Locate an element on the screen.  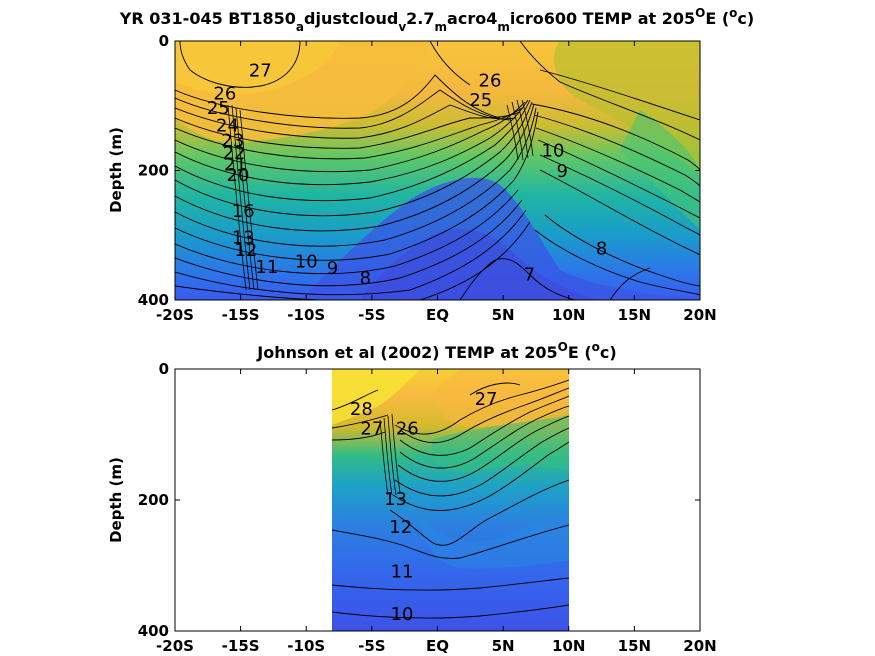
bottom-xtick-label: EQ is located at coordinates (437, 646).